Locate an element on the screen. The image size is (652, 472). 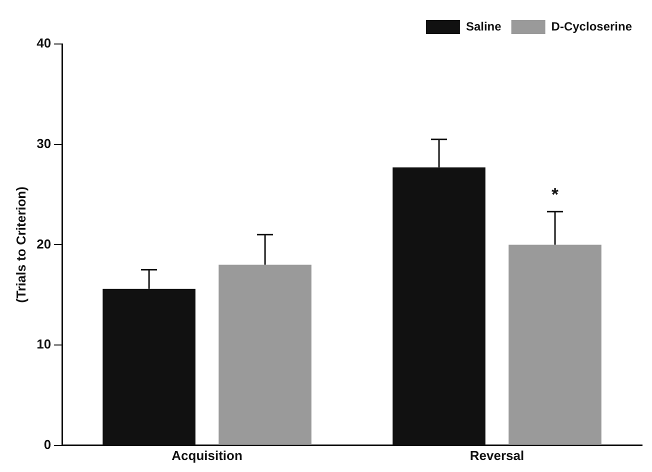
y-tick-label: 0 is located at coordinates (48, 444).